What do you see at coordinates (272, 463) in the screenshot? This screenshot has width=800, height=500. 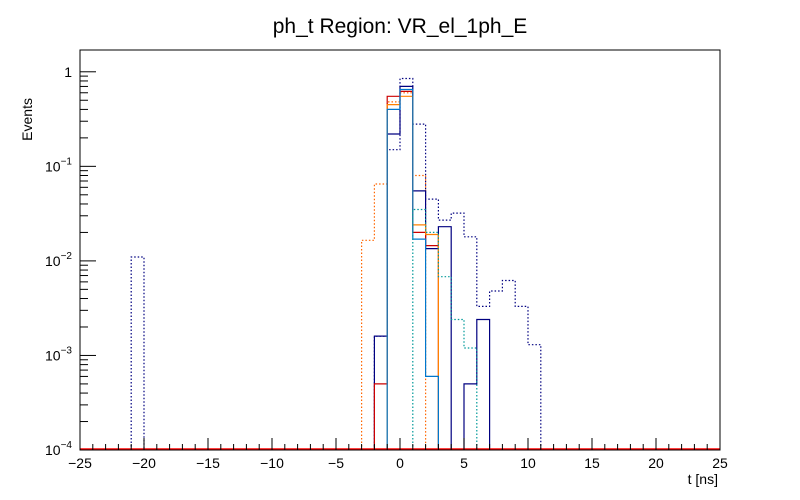 I see `x-tick-label: −10` at bounding box center [272, 463].